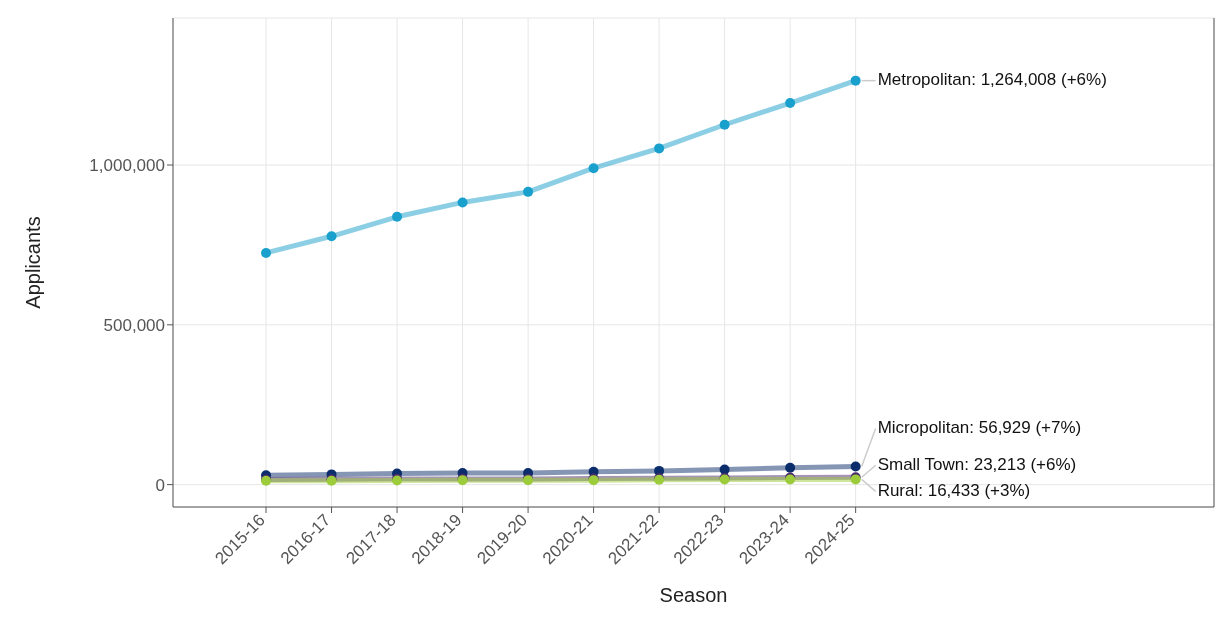  What do you see at coordinates (693, 595) in the screenshot?
I see `x-axis-title: Season` at bounding box center [693, 595].